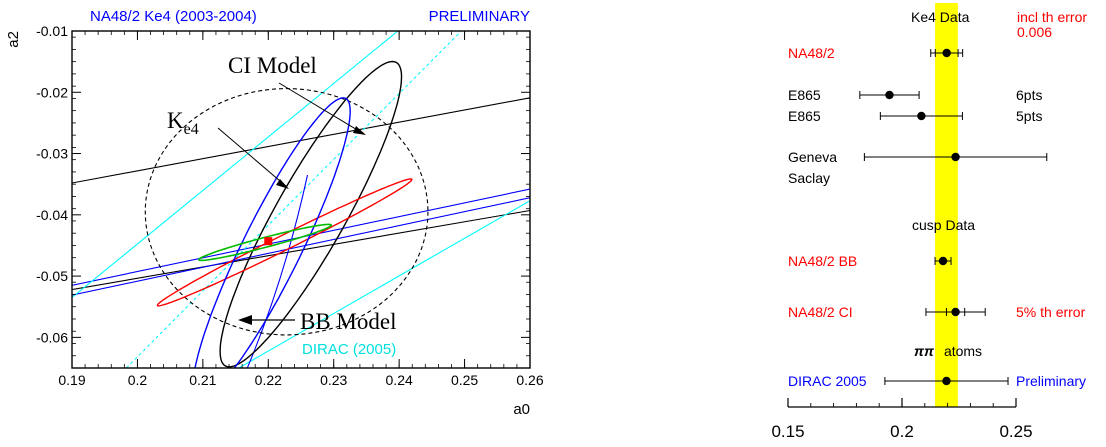  I want to click on measurement-note: 5pts, so click(1029, 116).